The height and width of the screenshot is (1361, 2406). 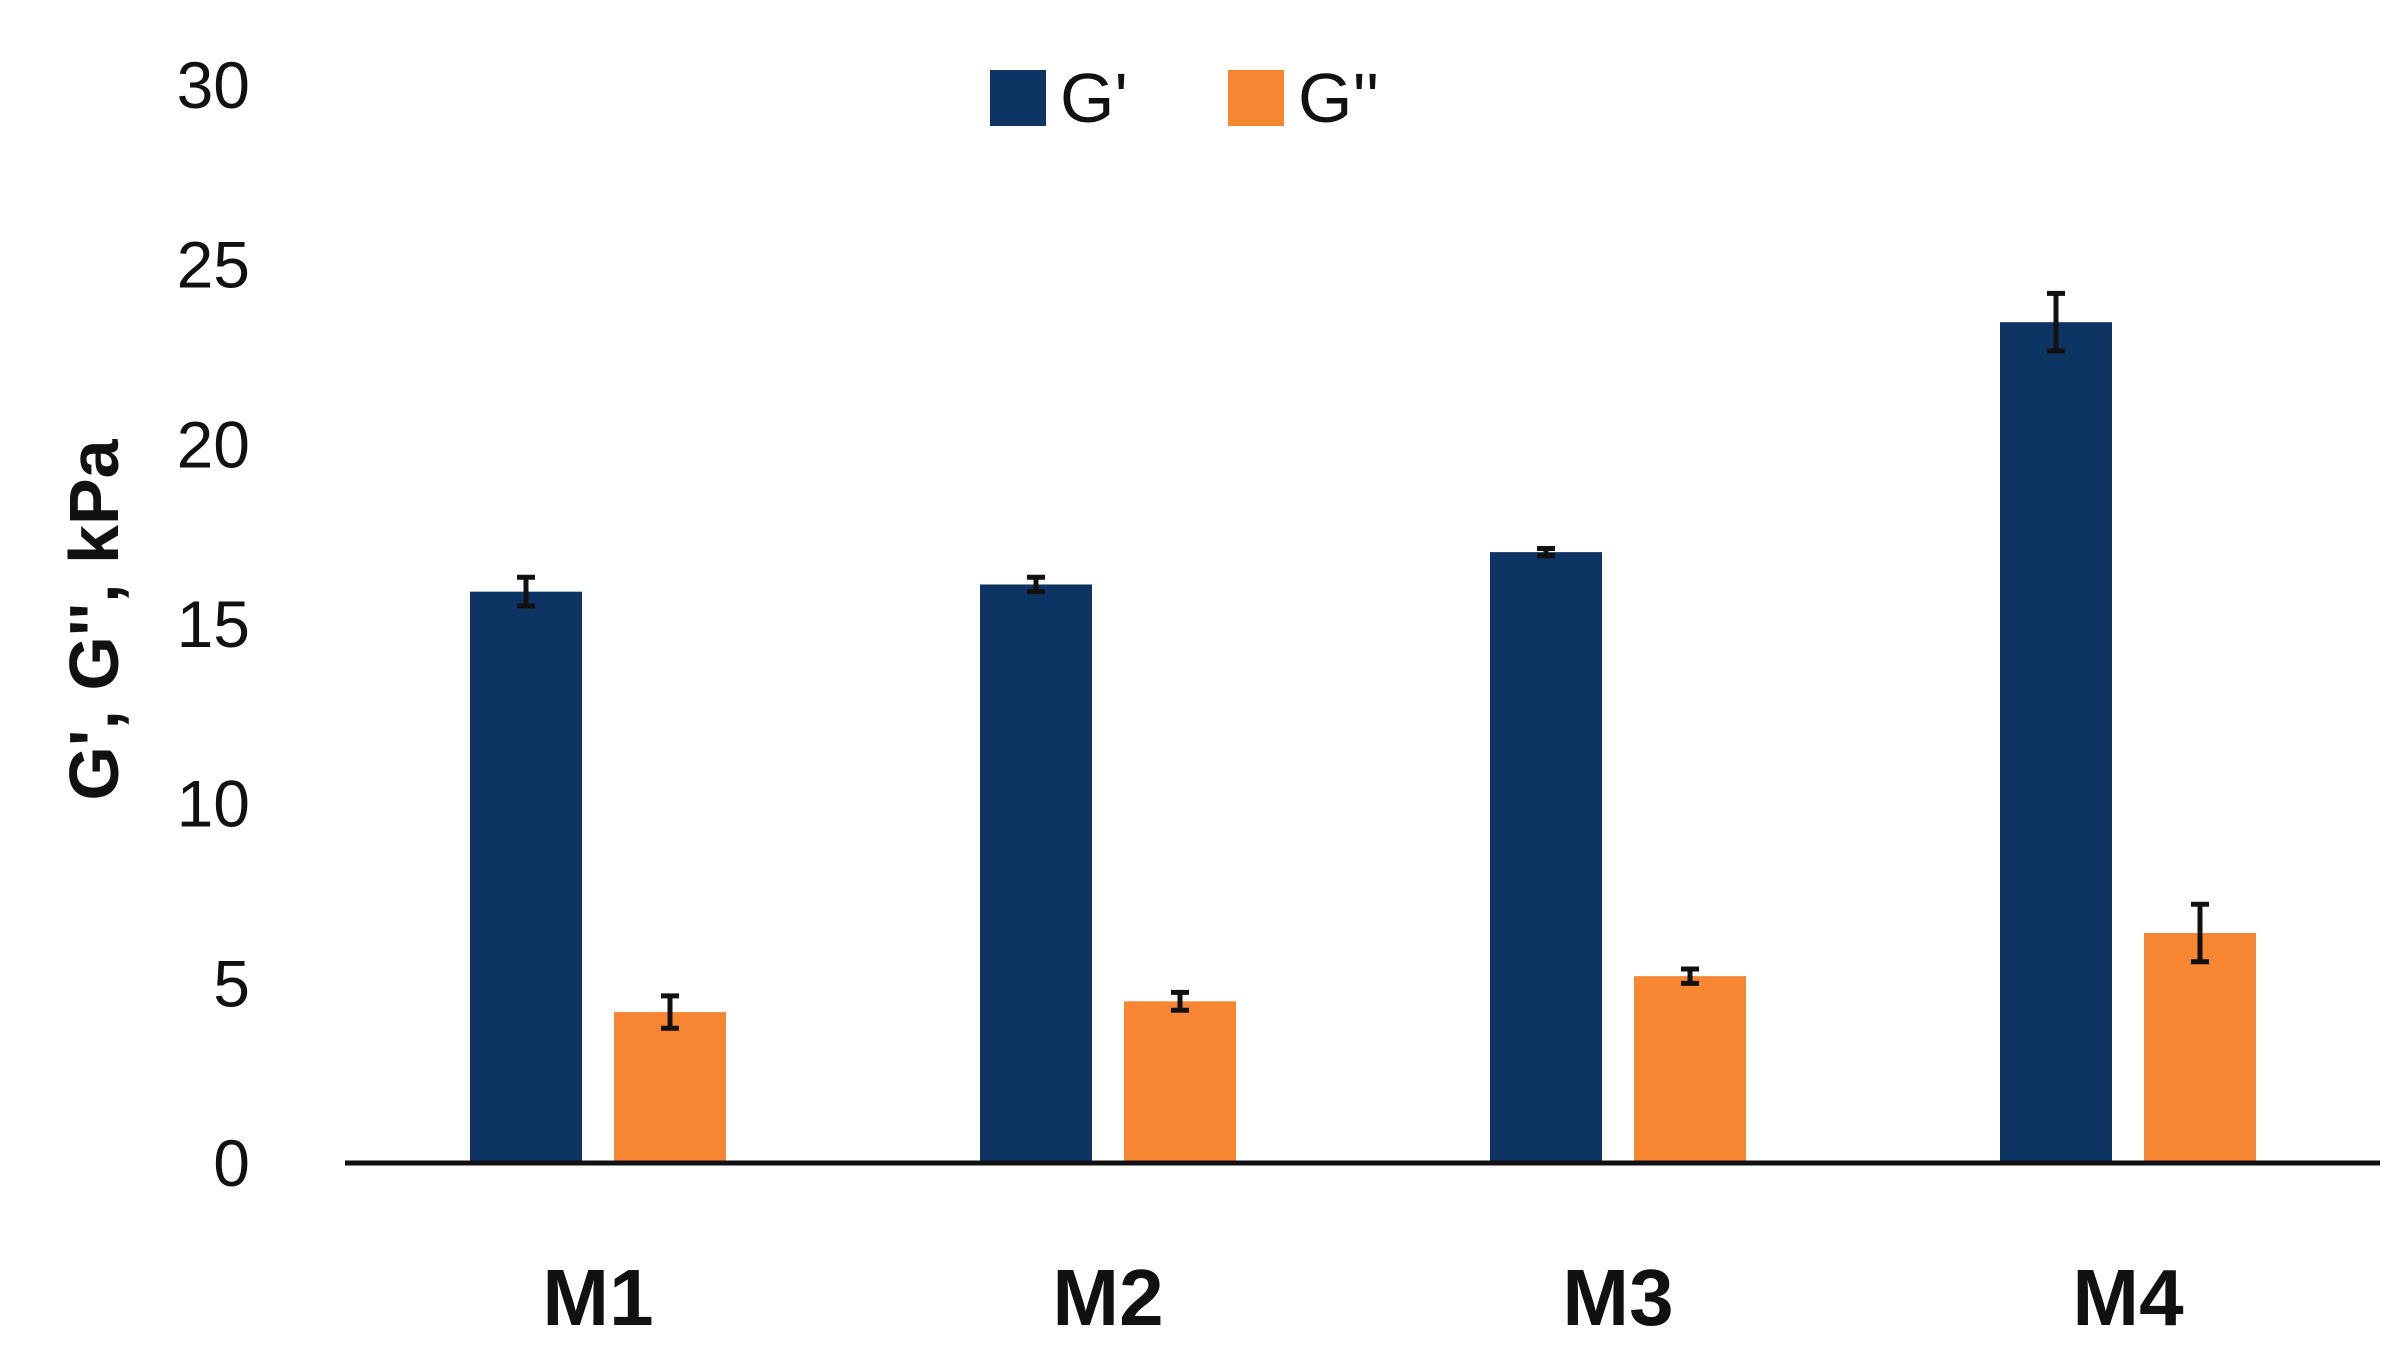 What do you see at coordinates (213, 444) in the screenshot?
I see `y-tick-label: 20` at bounding box center [213, 444].